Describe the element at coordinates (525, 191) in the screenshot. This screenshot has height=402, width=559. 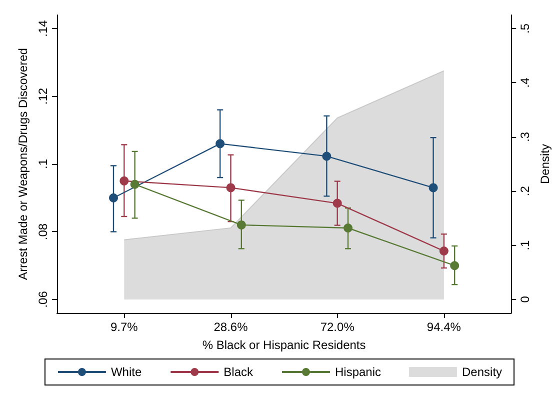
I see `y2-tick-label: .2` at that location.